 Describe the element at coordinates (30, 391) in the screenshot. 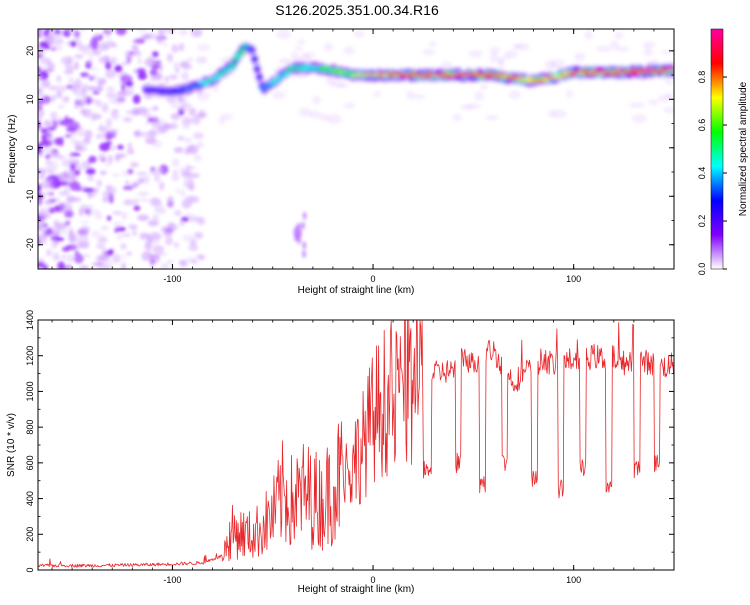

I see `y-tick-label: 1000` at that location.